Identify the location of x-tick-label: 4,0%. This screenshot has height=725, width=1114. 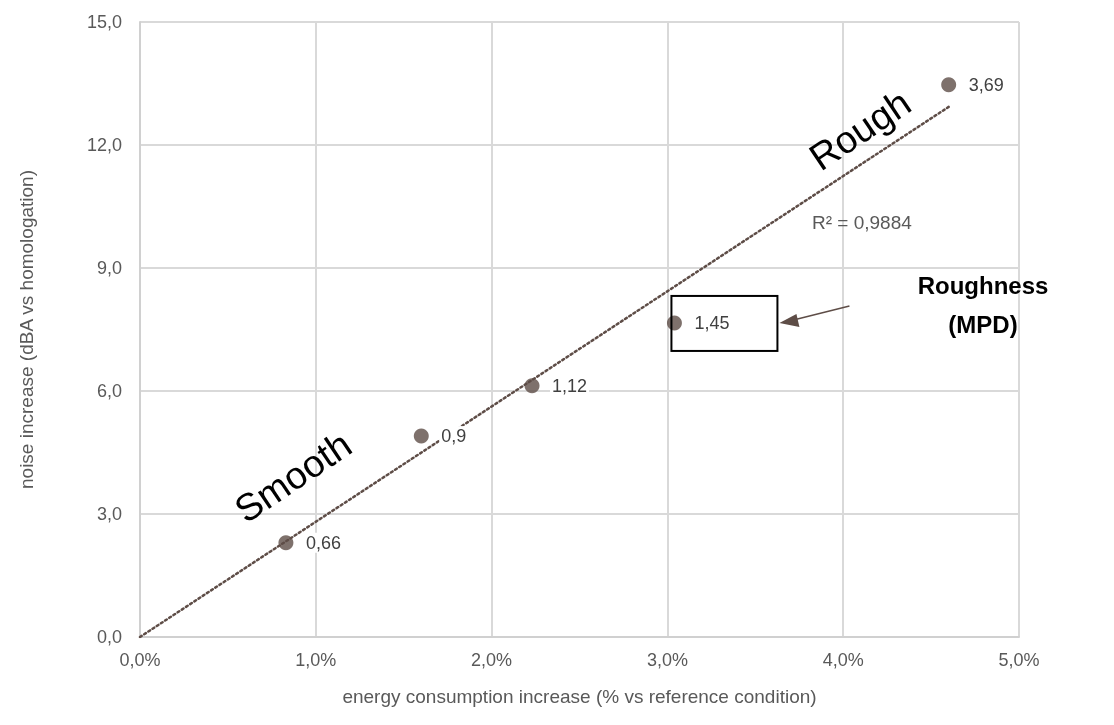
(843, 660).